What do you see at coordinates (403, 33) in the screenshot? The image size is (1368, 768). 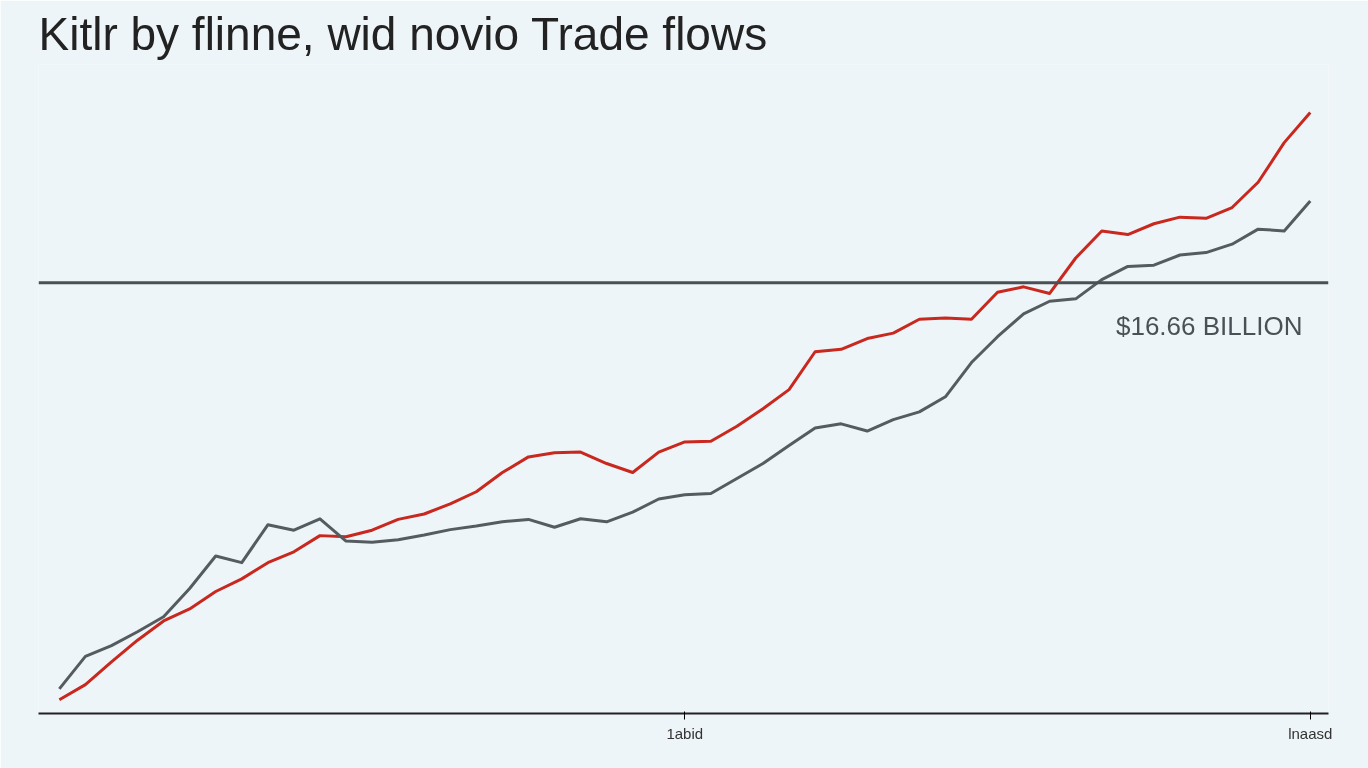 I see `chart-title: Kitlr by flinne, wid novio Trade flows` at bounding box center [403, 33].